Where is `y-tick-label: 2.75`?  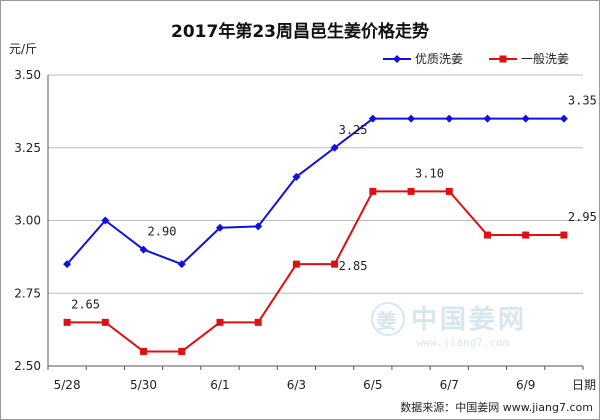
y-tick-label: 2.75 is located at coordinates (27, 293).